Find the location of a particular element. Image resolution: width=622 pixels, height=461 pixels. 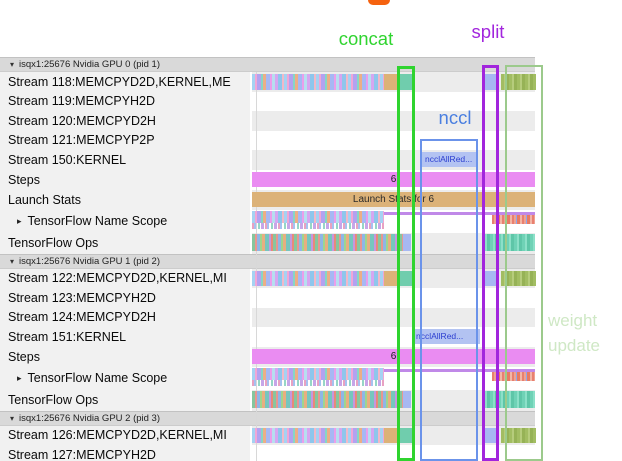

track-row: Stream 127:MEMCPYH2D is located at coordinates (311, 453).